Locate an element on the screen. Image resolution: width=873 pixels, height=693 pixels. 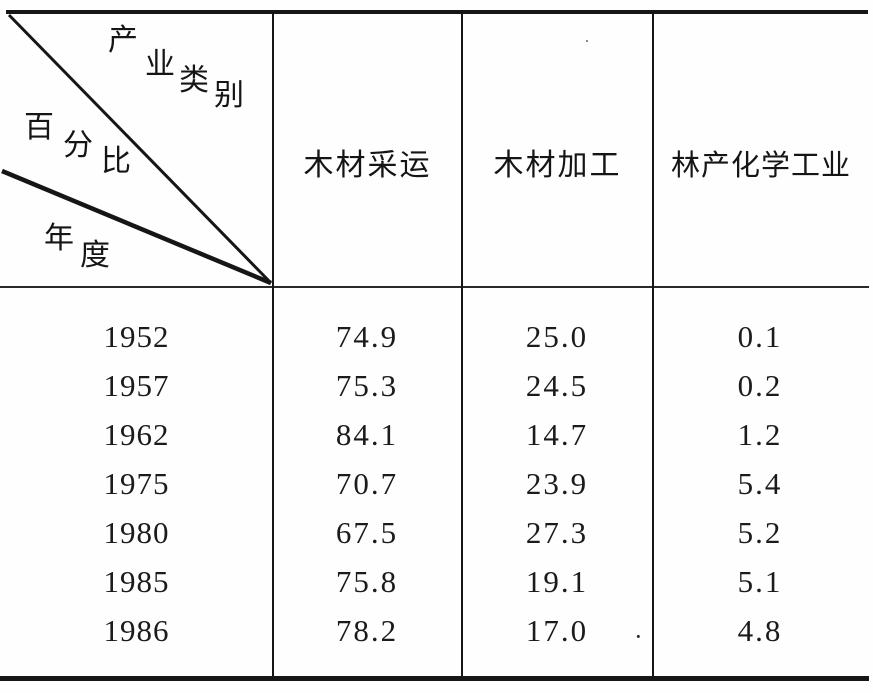
corner-label-category-char: 别 is located at coordinates (229, 95).